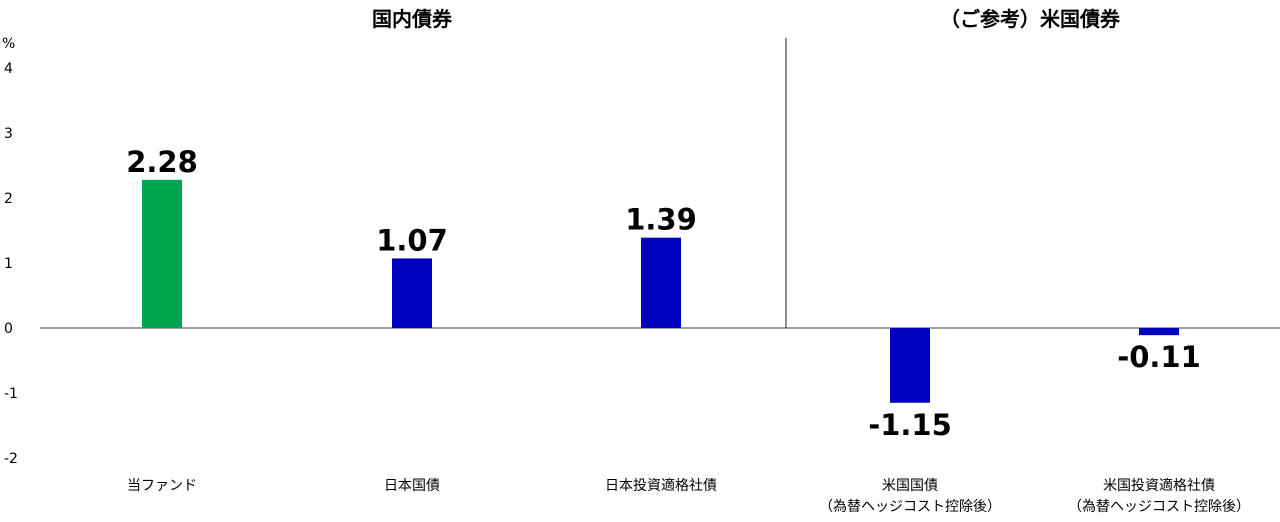 The width and height of the screenshot is (1280, 522). What do you see at coordinates (661, 220) in the screenshot?
I see `data-label-2: 1.39` at bounding box center [661, 220].